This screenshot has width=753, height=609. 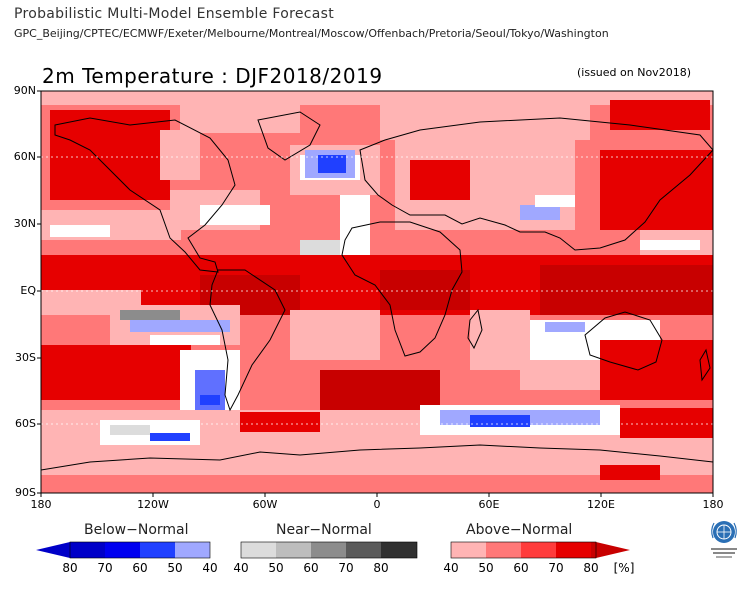 What do you see at coordinates (212, 76) in the screenshot?
I see `map-title: 2m Temperature : DJF2018/2019` at bounding box center [212, 76].